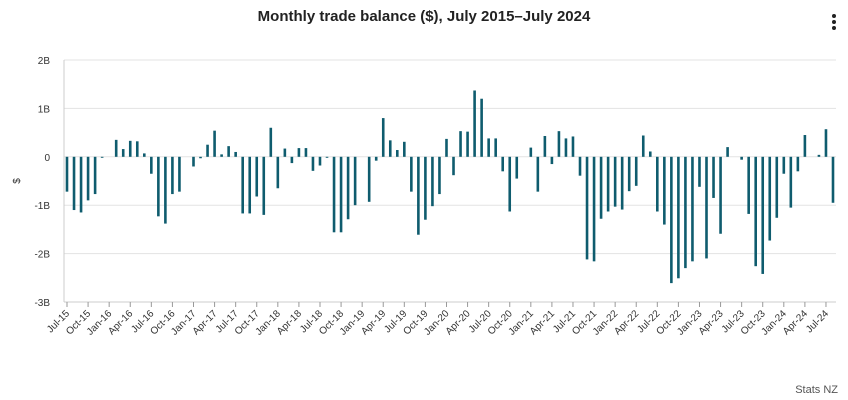 The width and height of the screenshot is (848, 400). I want to click on chart-menu-icon, so click(834, 22).